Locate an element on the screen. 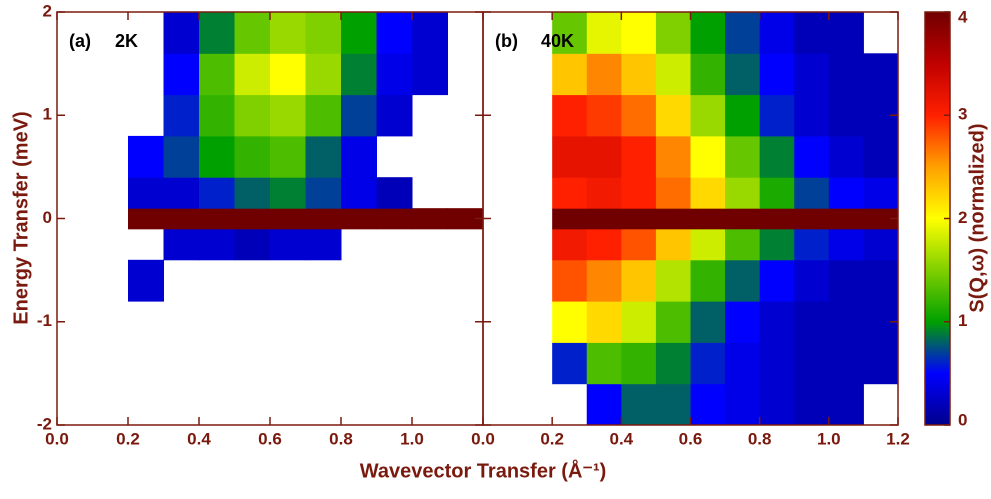 The width and height of the screenshot is (991, 499). y-tick-label: -2 is located at coordinates (44, 423).